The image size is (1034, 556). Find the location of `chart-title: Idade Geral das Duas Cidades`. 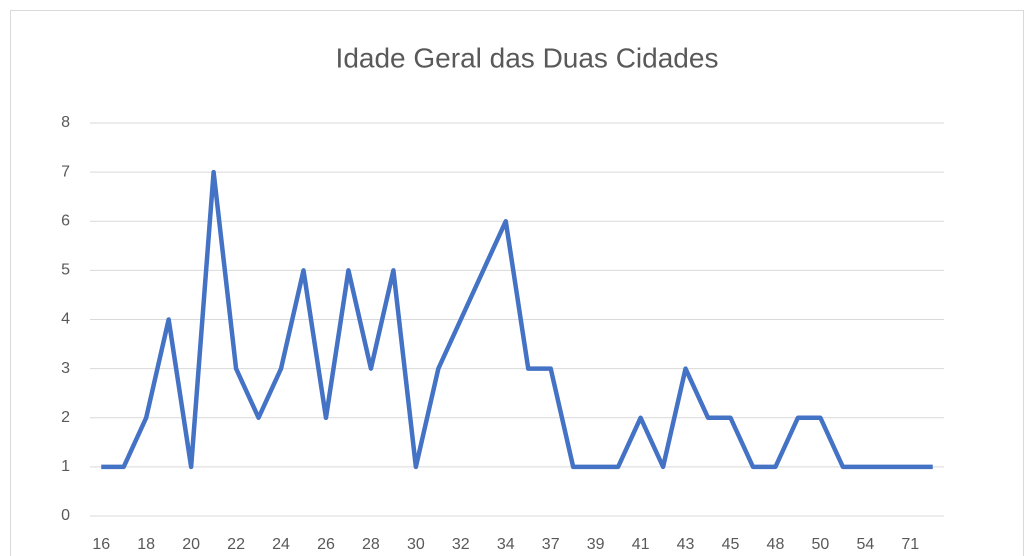

chart-title: Idade Geral das Duas Cidades is located at coordinates (527, 57).